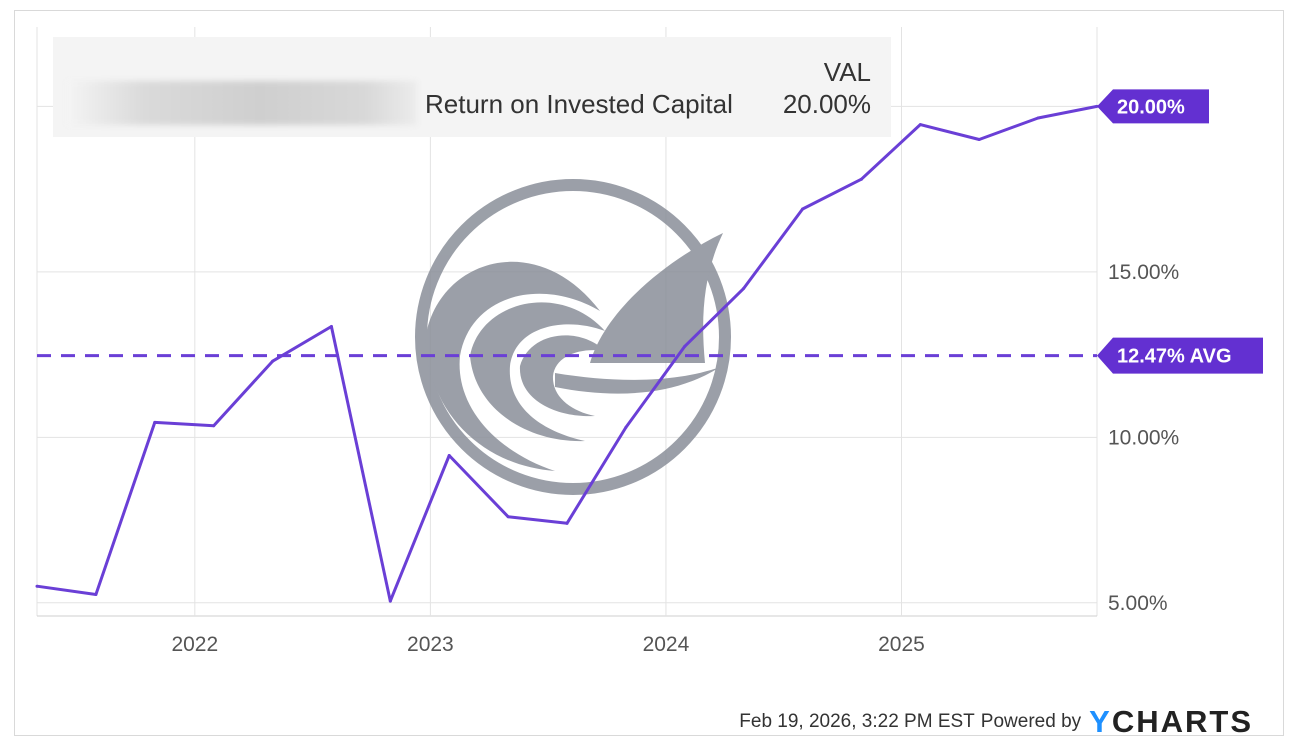 The image size is (1298, 752). I want to click on ycharts-logo-text: CHARTS, so click(1182, 721).